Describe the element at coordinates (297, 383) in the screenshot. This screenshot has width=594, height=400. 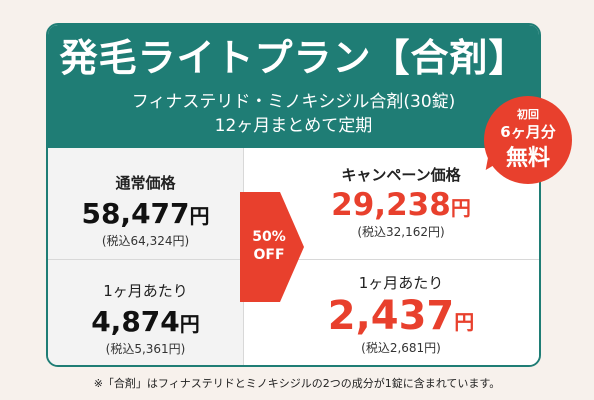
I see `footnote: ※「合剤」はフィナステリドとミノキシジルの2つの成分が1錠に含まれています。` at that location.